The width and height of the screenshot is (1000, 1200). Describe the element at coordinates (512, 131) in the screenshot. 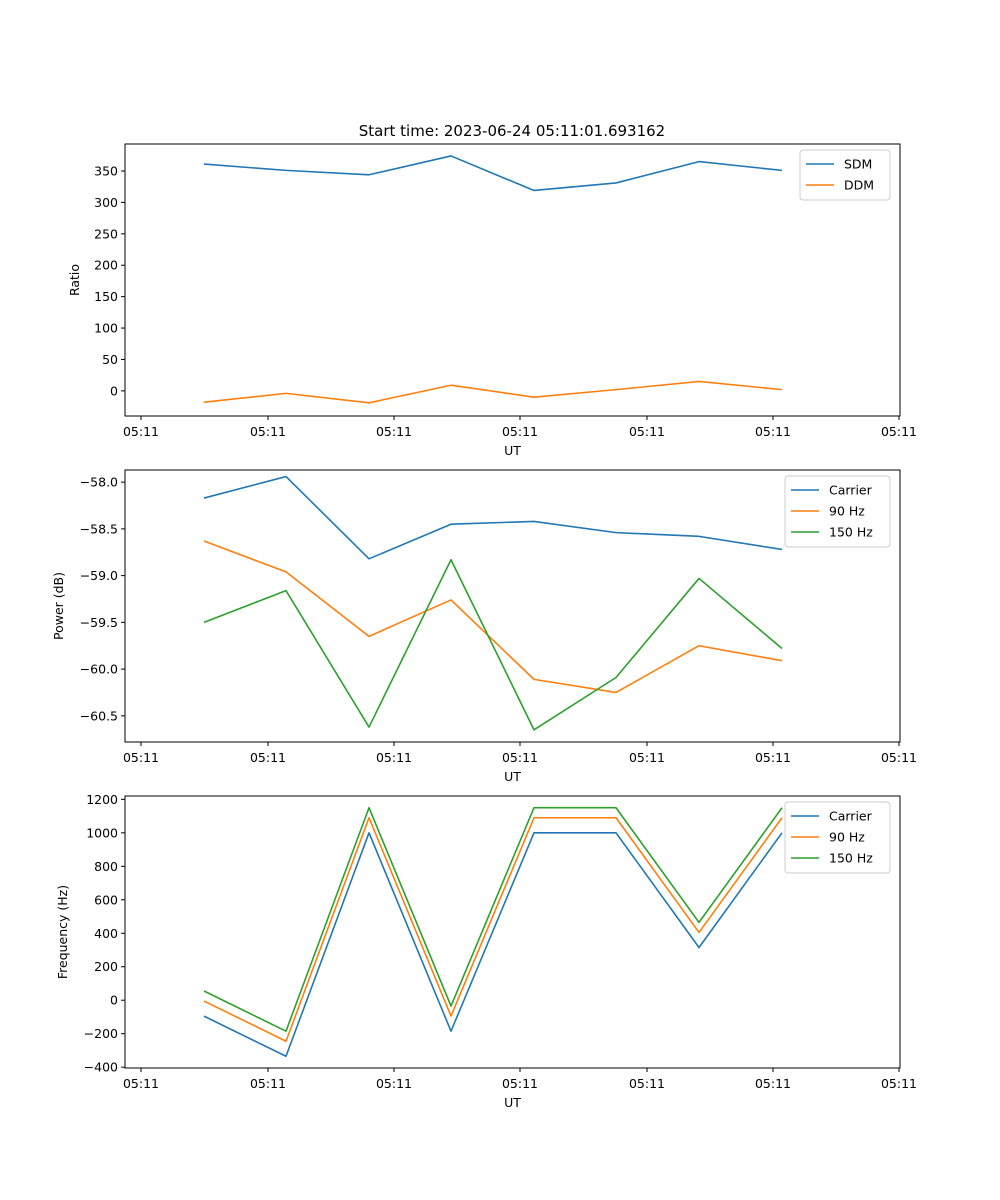

I see `chart-title: Start time: 2023-06-24 05:11:01.693162` at that location.